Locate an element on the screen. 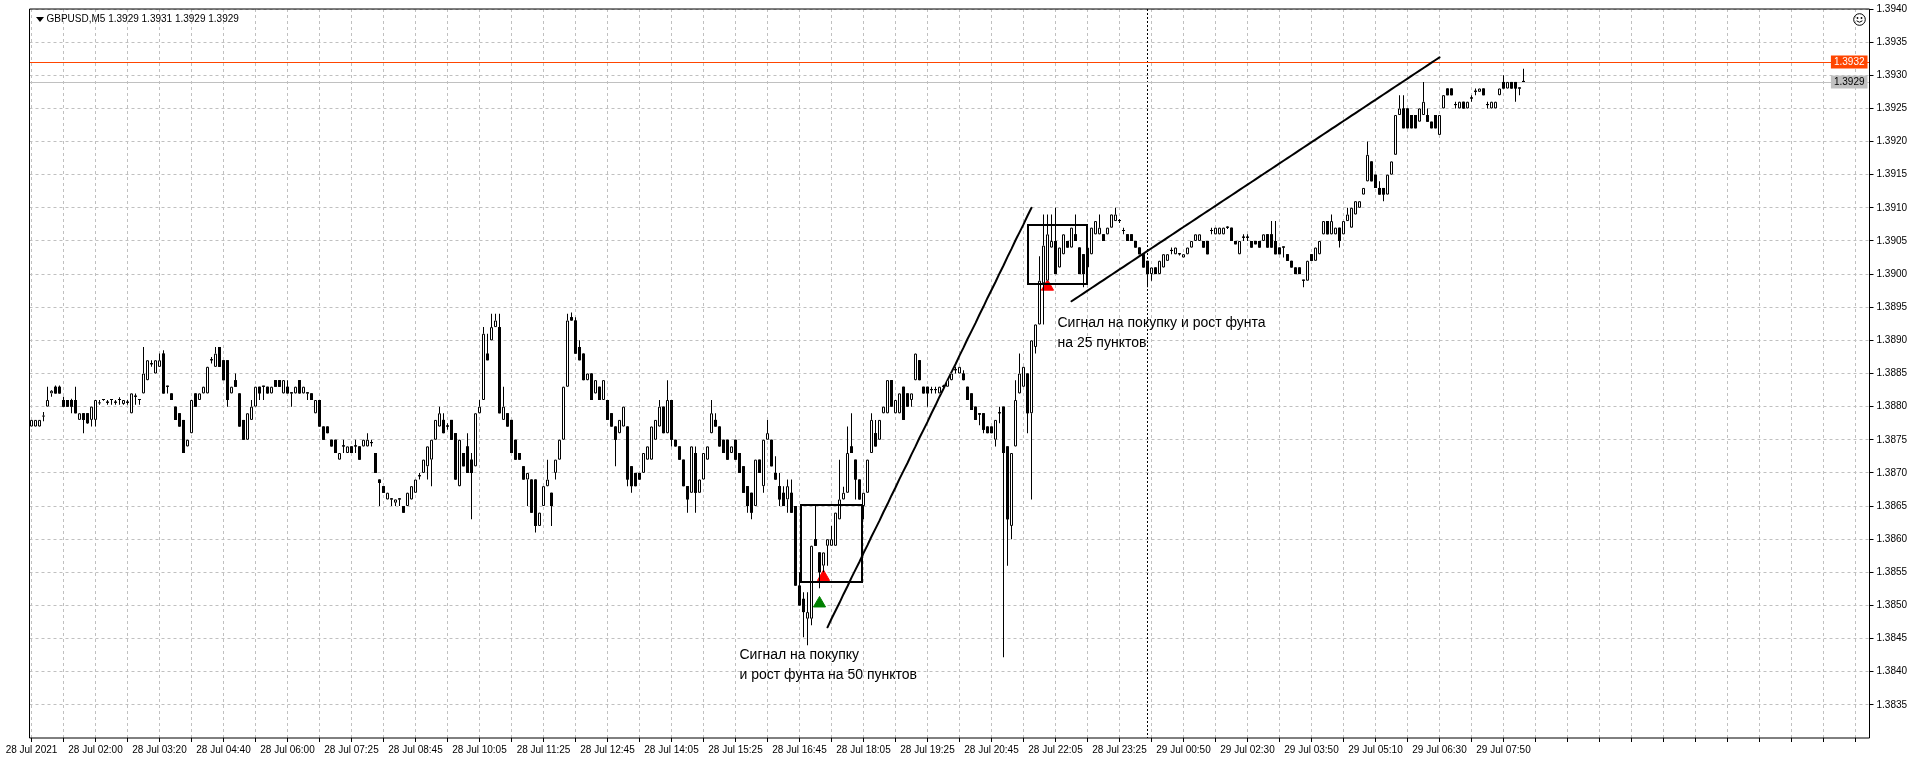 The image size is (1916, 760). y-tick-label: 1.3920 is located at coordinates (1892, 141).